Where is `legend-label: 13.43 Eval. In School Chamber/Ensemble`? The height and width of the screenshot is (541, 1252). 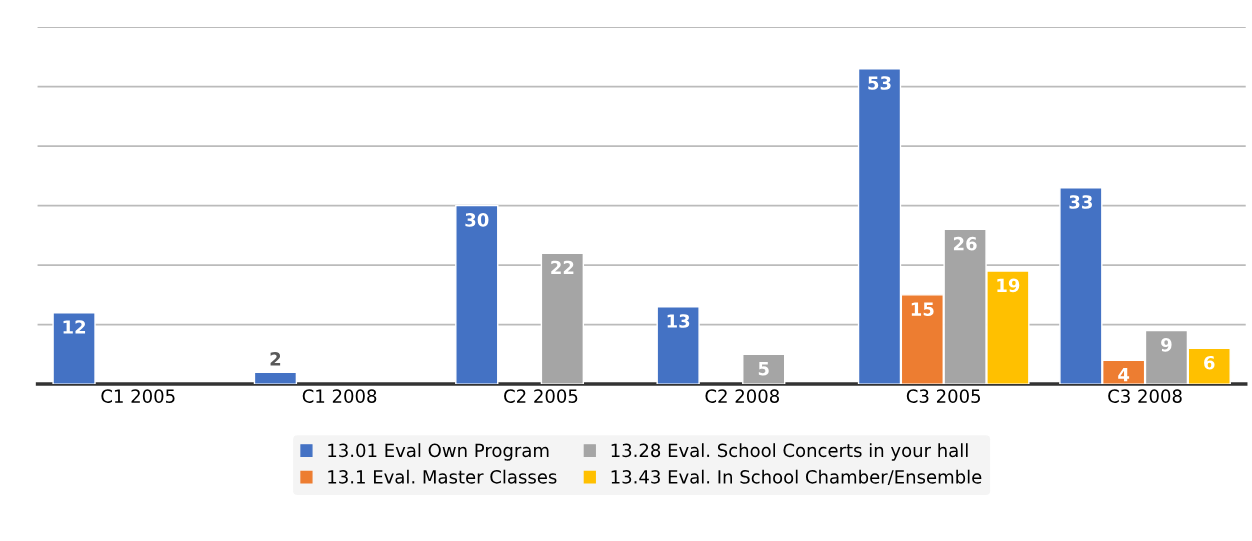
legend-label: 13.43 Eval. In School Chamber/Ensemble is located at coordinates (796, 477).